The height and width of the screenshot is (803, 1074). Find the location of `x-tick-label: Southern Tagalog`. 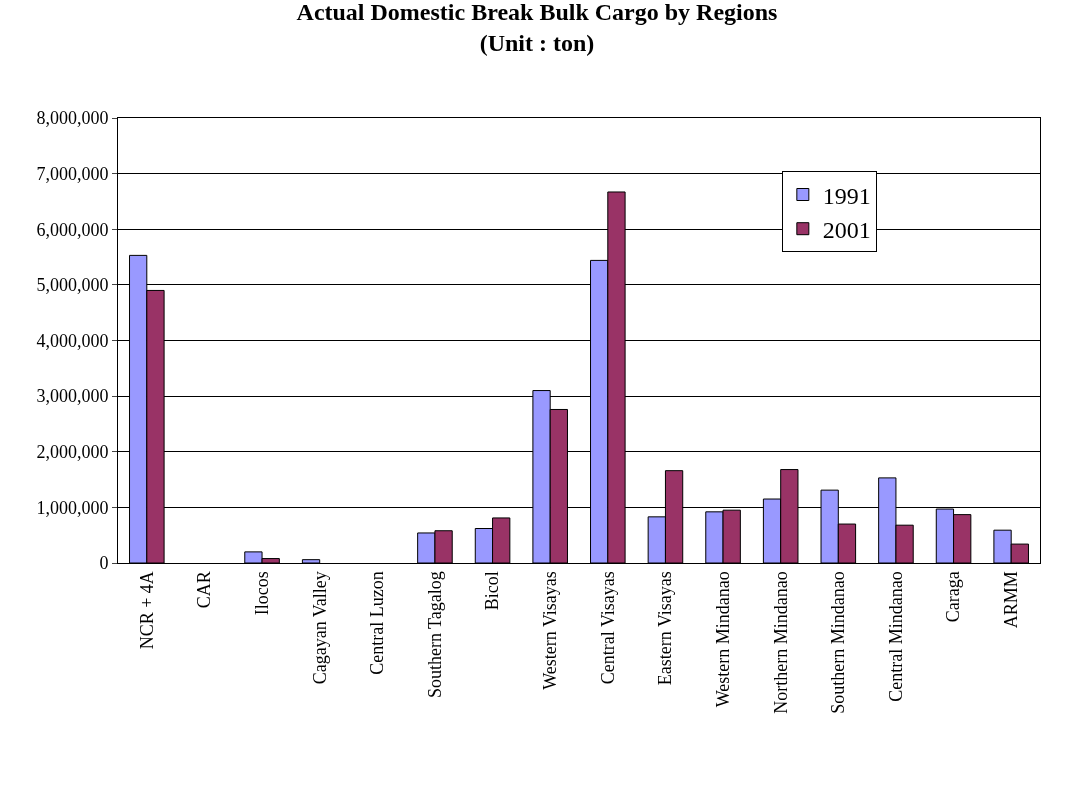

x-tick-label: Southern Tagalog is located at coordinates (434, 635).